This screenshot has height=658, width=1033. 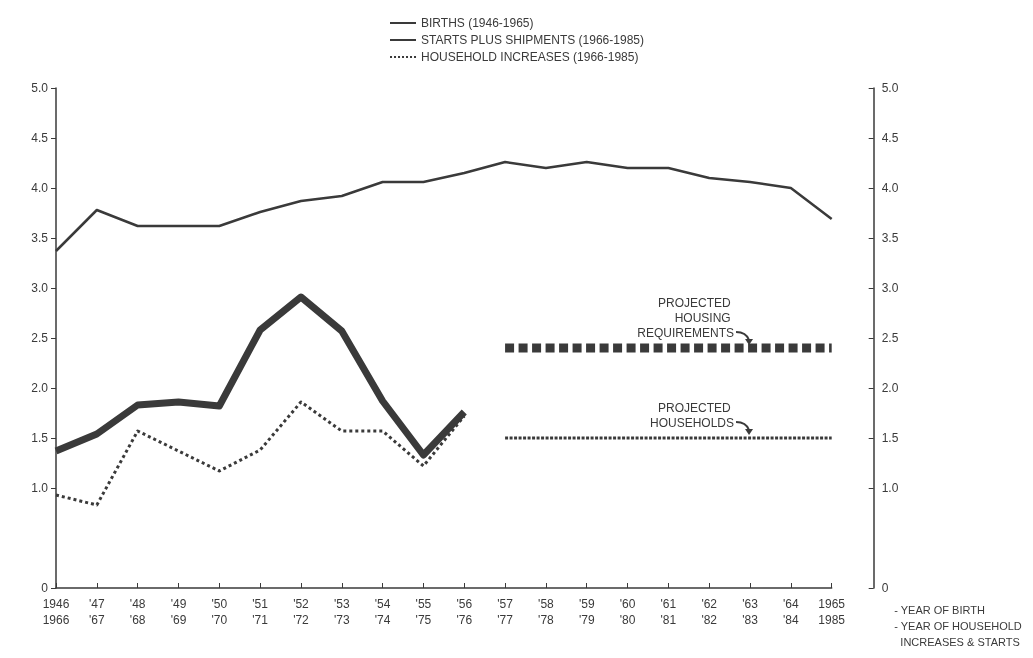 I want to click on x-tick-label: 1965 1985, so click(x=832, y=612).